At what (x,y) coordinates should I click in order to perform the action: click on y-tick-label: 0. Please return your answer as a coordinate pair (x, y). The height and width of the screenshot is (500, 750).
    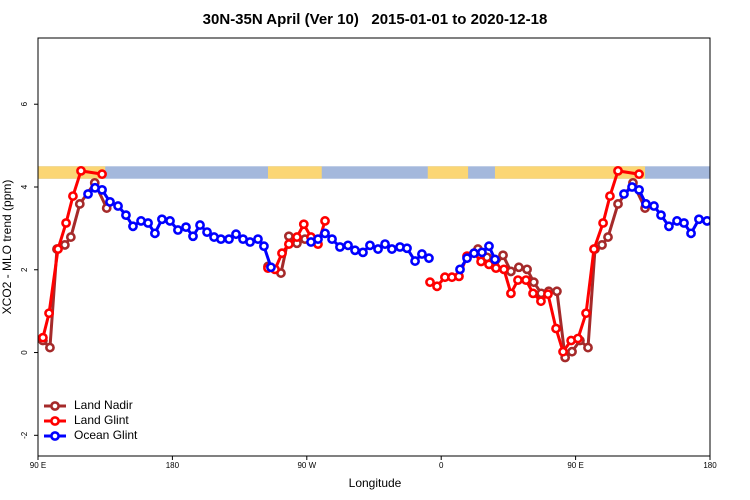
    Looking at the image, I should click on (24, 352).